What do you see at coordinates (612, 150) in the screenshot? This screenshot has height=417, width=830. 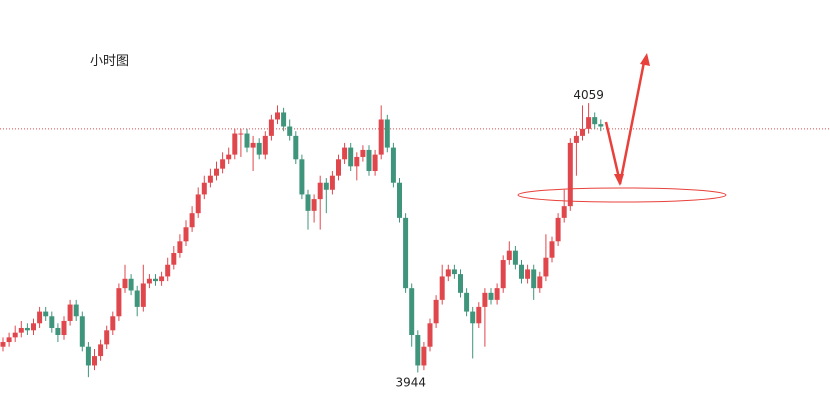 I see `arrow-down` at bounding box center [612, 150].